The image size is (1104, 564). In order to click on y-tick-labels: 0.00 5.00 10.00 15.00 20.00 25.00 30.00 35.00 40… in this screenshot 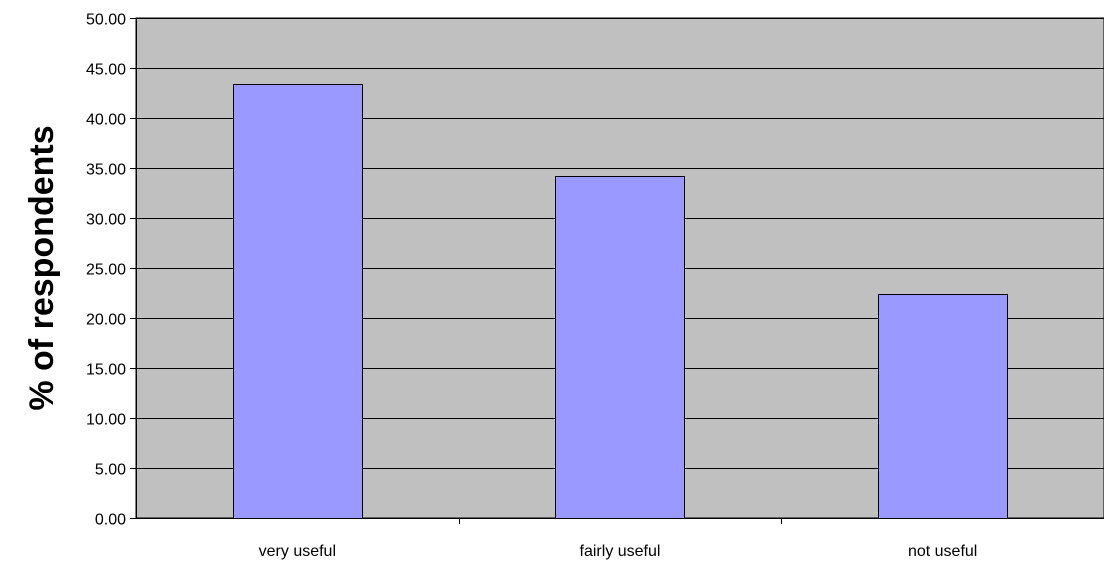, I will do `click(106, 270)`.